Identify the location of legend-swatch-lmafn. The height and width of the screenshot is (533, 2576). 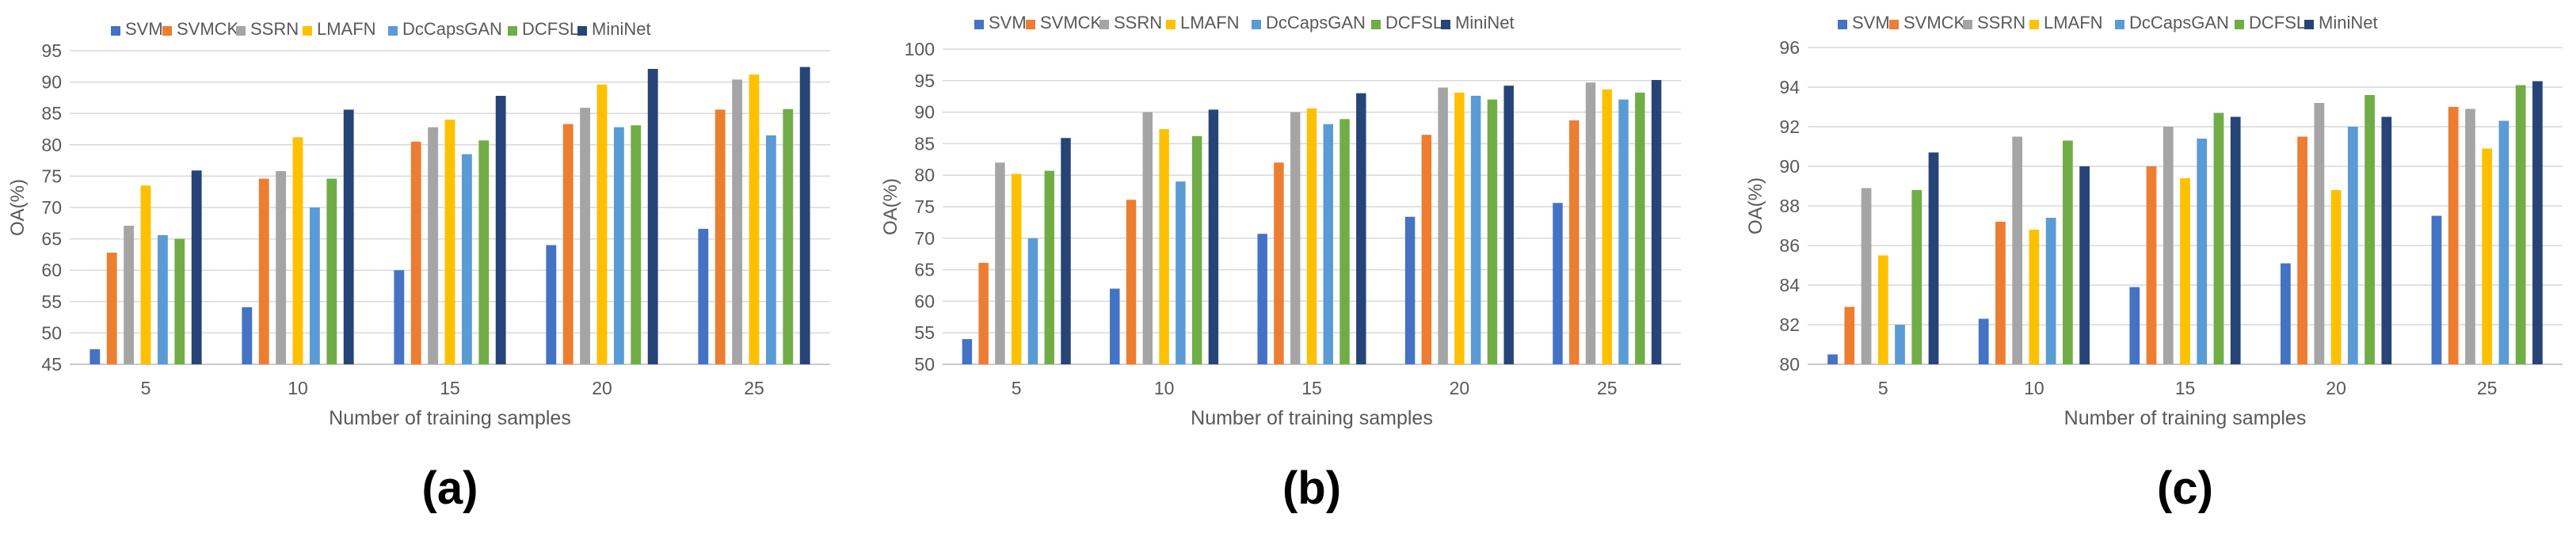
(307, 31).